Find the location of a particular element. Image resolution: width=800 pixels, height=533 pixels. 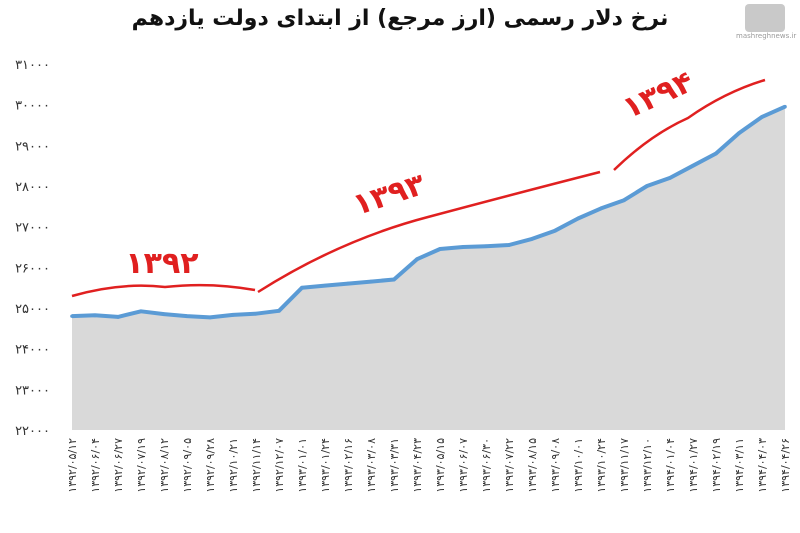

x-tick-label: ۱۳۹۳/۱۰/۲۴ is located at coordinates (601, 465).